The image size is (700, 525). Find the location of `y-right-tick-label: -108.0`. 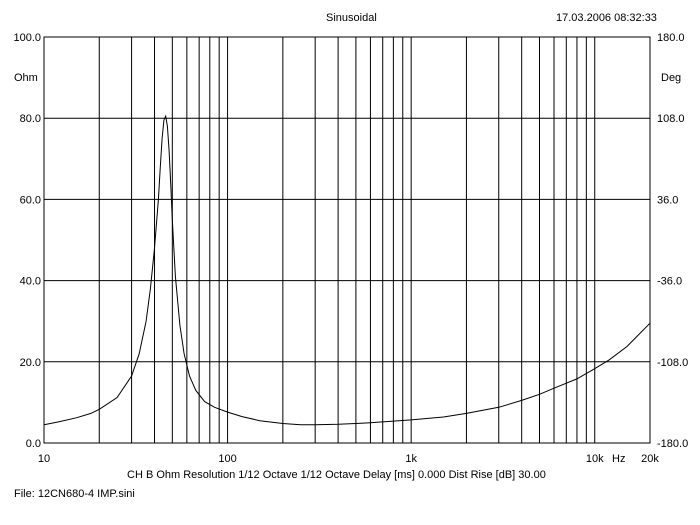

y-right-tick-label: -108.0 is located at coordinates (672, 363).